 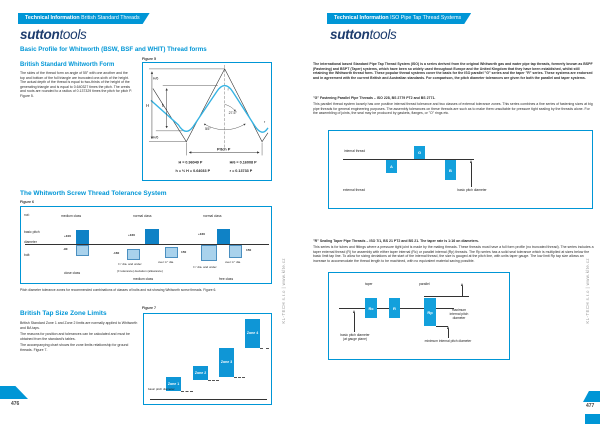 I want to click on g1-nut-tolerance-box, so click(x=82, y=237).